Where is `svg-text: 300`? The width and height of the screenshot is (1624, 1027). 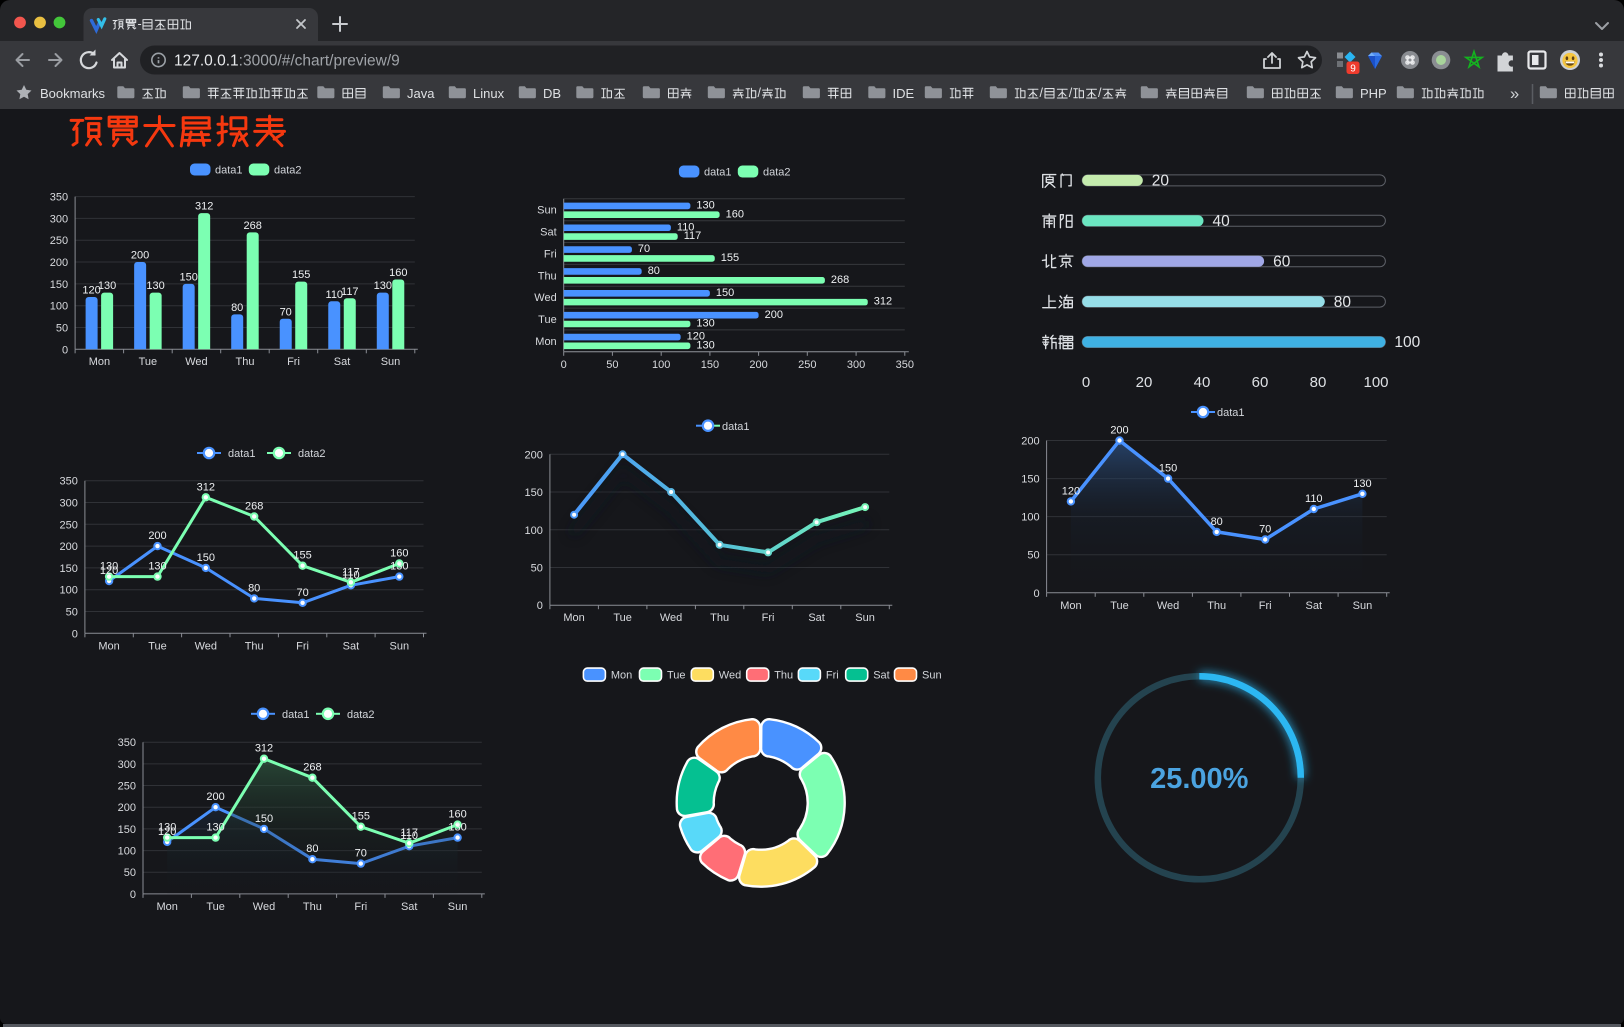 svg-text: 300 is located at coordinates (59, 219).